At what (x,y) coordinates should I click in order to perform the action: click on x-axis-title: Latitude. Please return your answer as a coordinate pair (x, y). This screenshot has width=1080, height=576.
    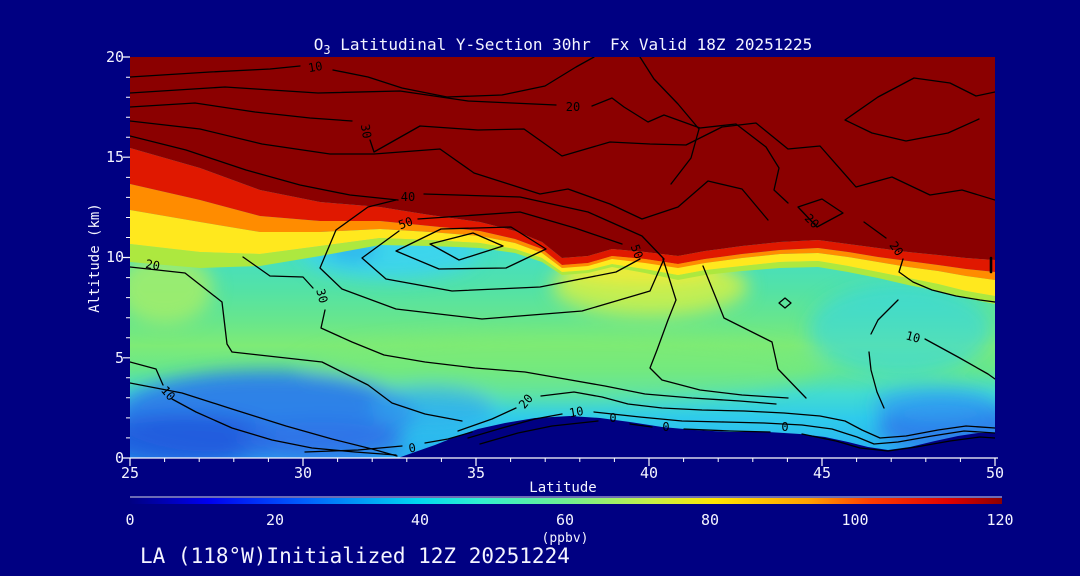
    Looking at the image, I should click on (562, 488).